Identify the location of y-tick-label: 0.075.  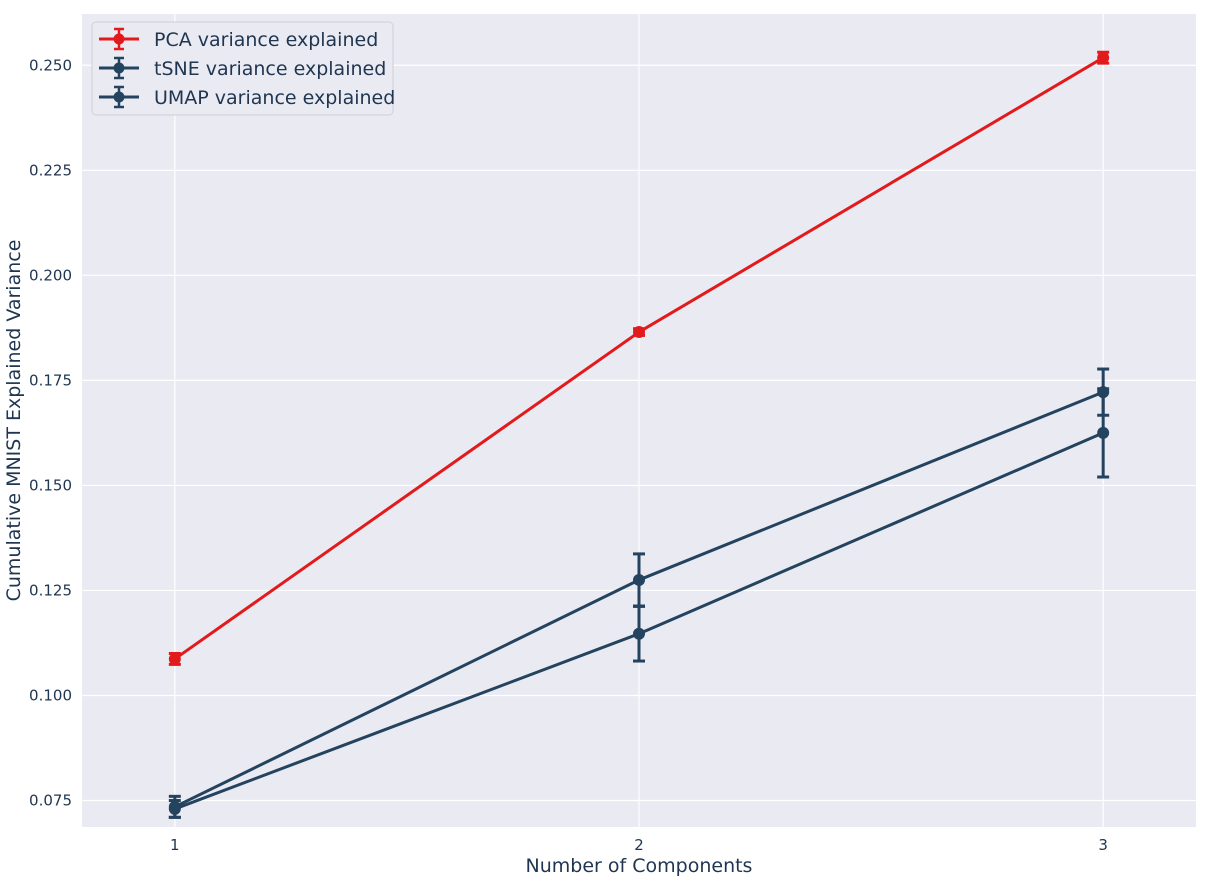
(50, 801).